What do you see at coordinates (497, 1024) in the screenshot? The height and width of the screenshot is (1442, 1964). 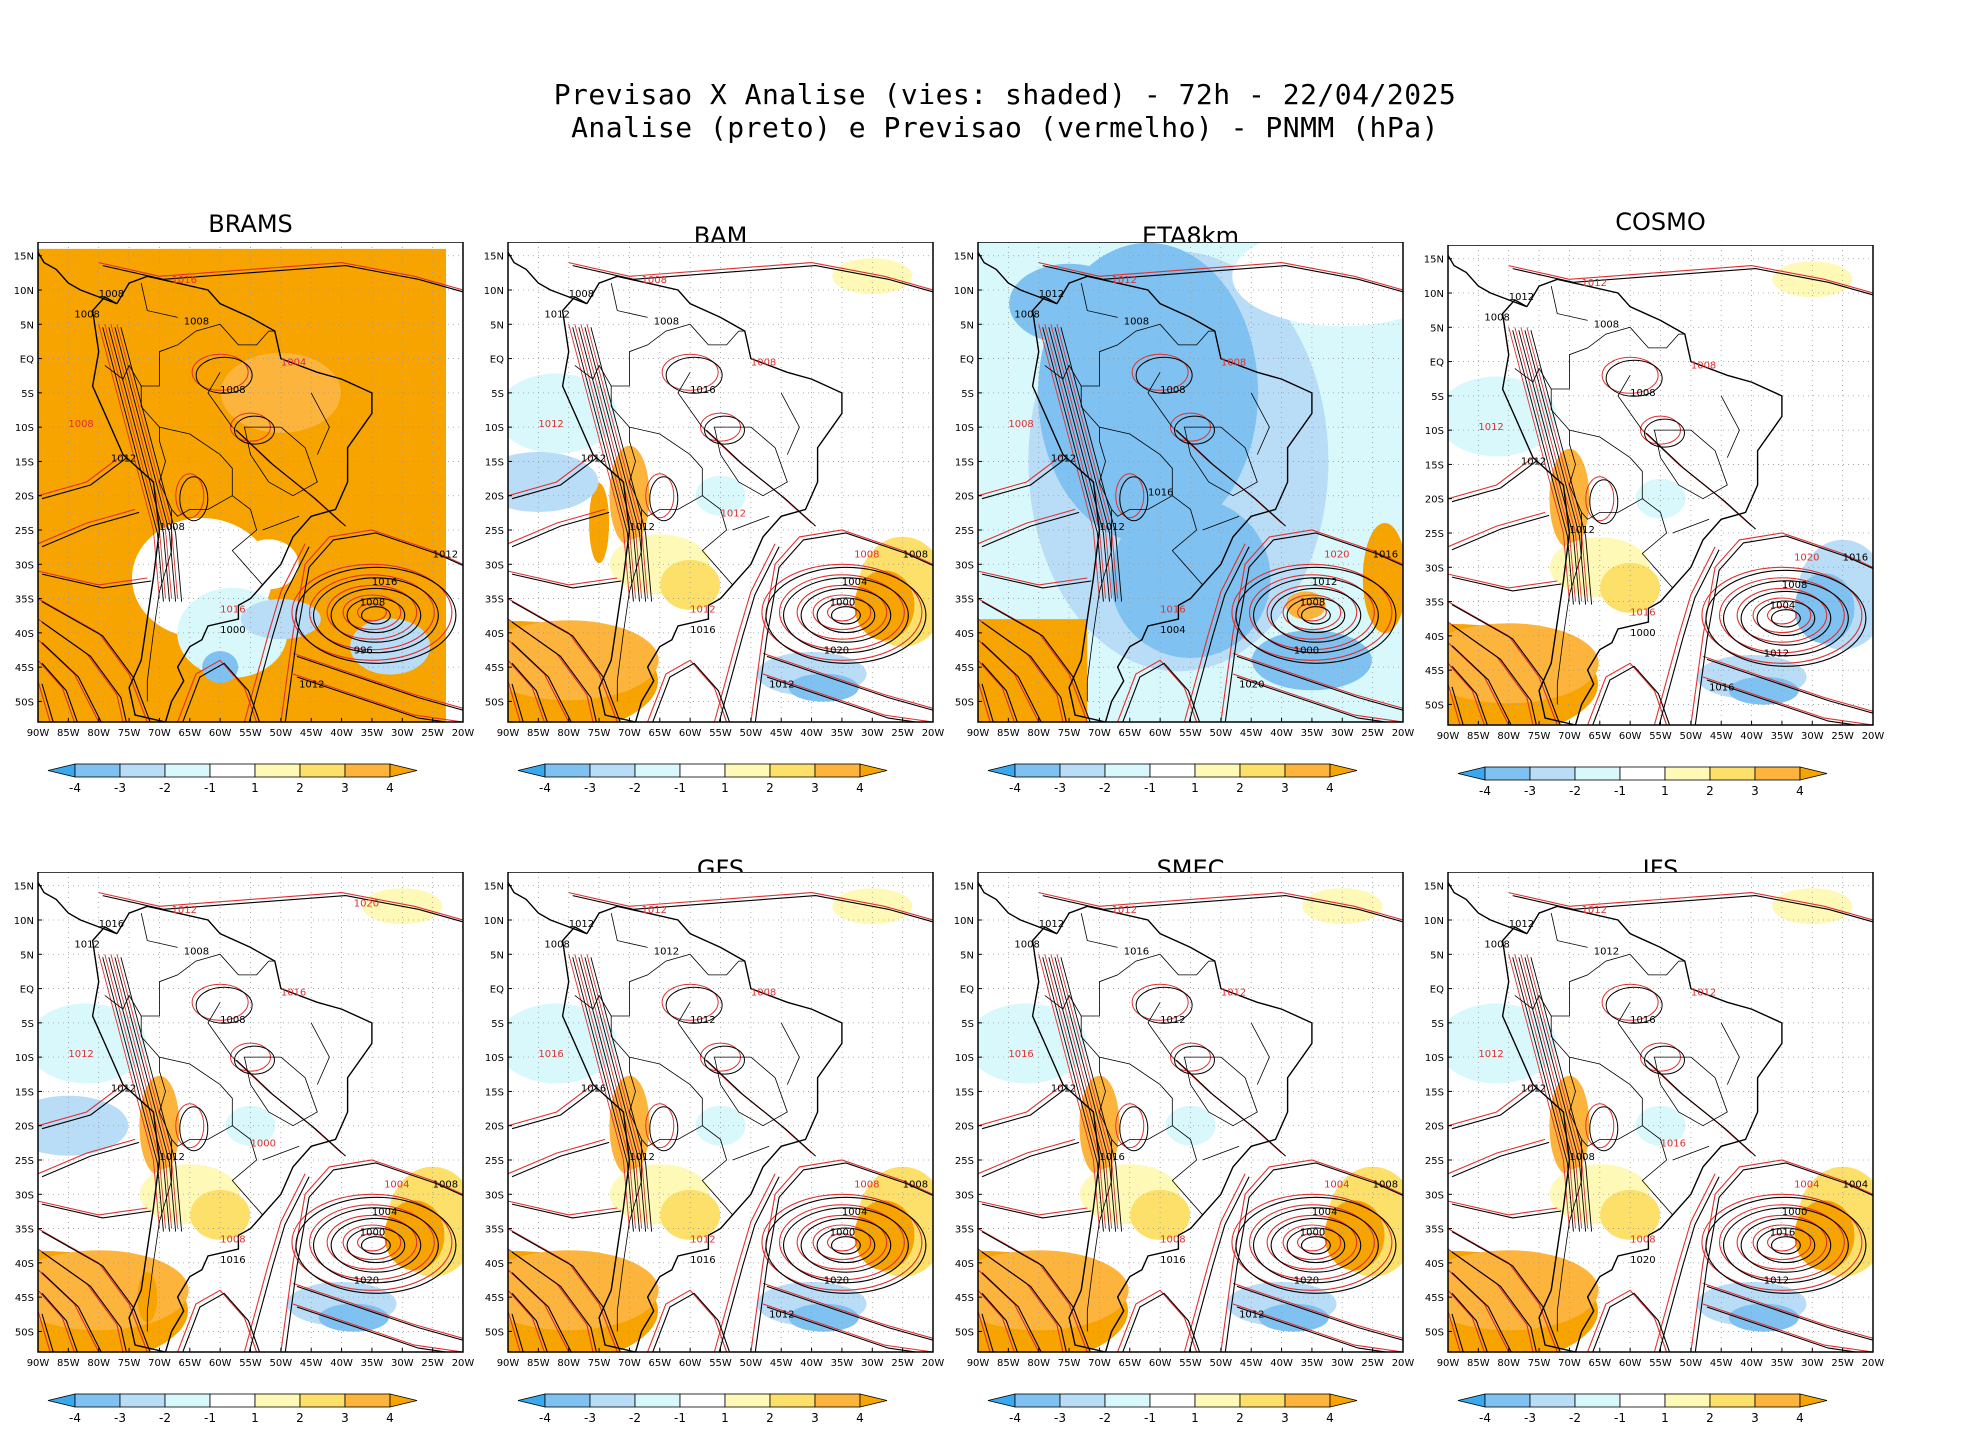 I see `lat-tick-label: 5S` at bounding box center [497, 1024].